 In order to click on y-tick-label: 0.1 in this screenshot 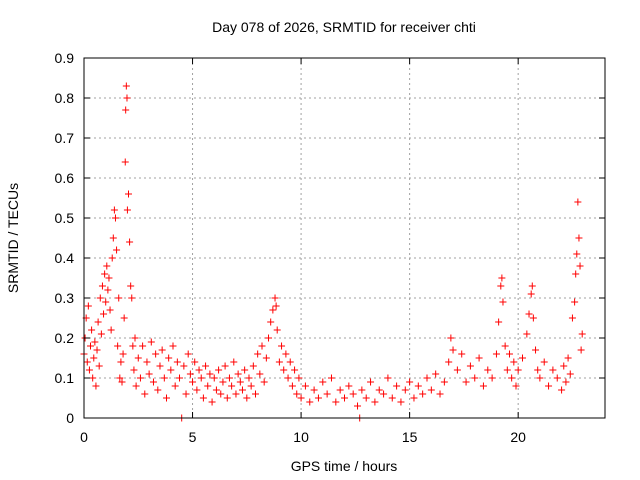, I will do `click(65, 378)`.